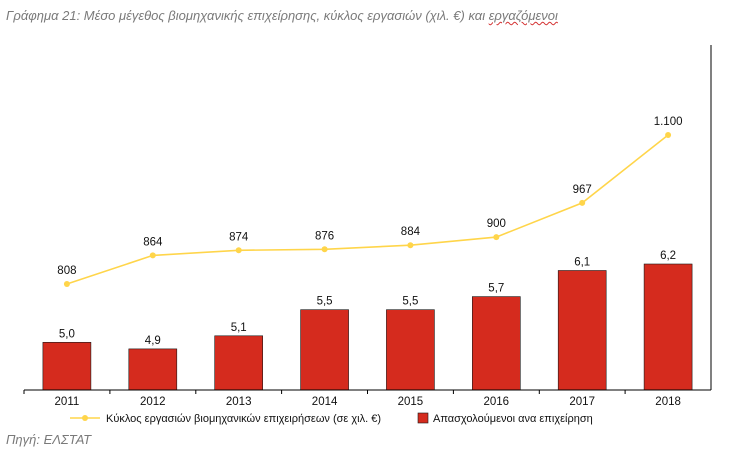 The height and width of the screenshot is (457, 752). Describe the element at coordinates (497, 402) in the screenshot. I see `x-tick-2016: 2016` at that location.